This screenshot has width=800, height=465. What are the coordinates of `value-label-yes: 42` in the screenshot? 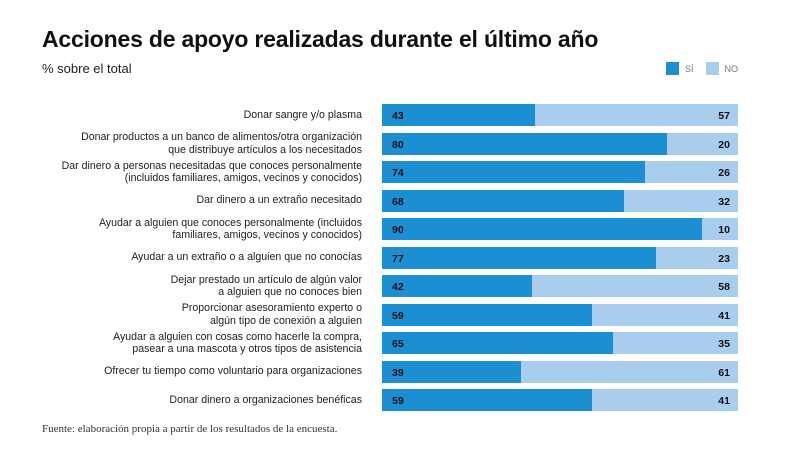 It's located at (398, 287).